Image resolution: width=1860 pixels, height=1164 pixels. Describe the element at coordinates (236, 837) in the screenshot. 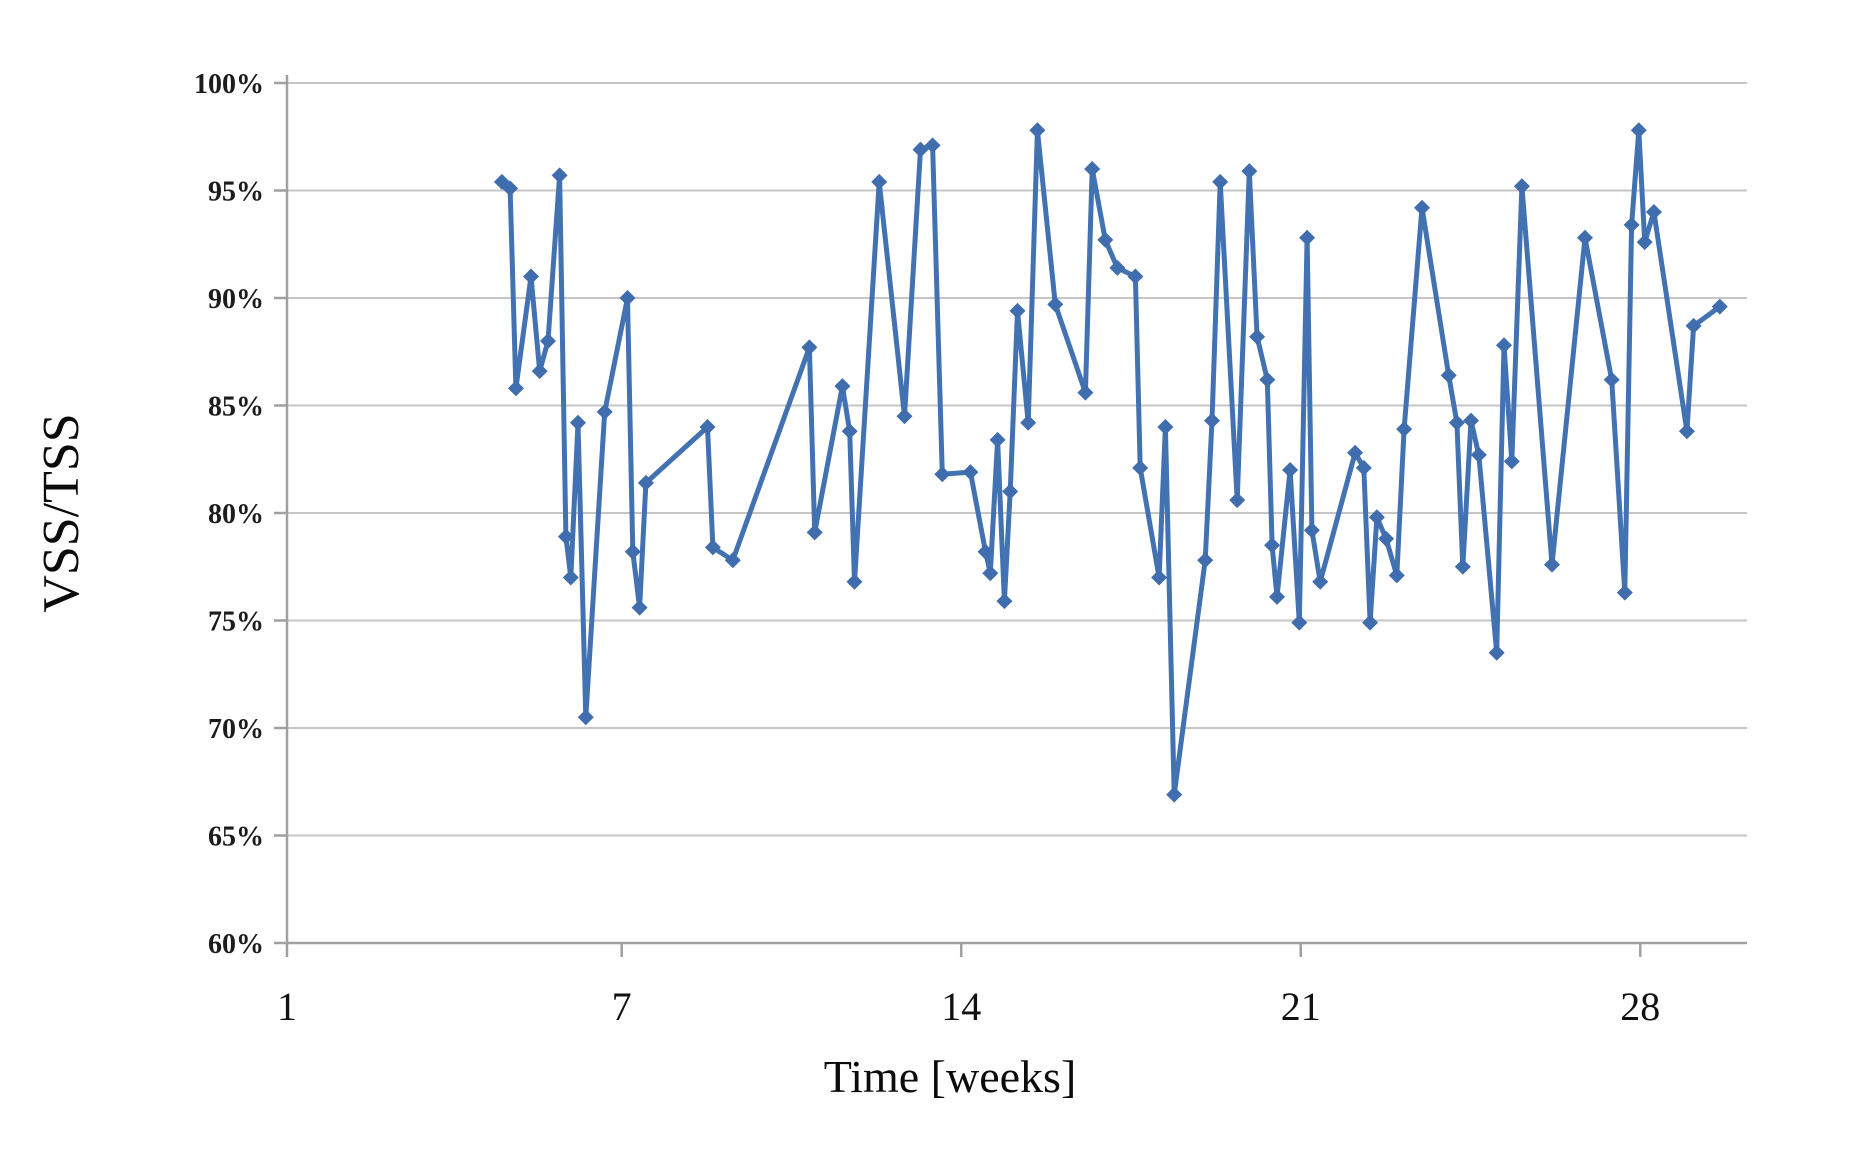

I see `y-tick-label-65: 65%` at that location.